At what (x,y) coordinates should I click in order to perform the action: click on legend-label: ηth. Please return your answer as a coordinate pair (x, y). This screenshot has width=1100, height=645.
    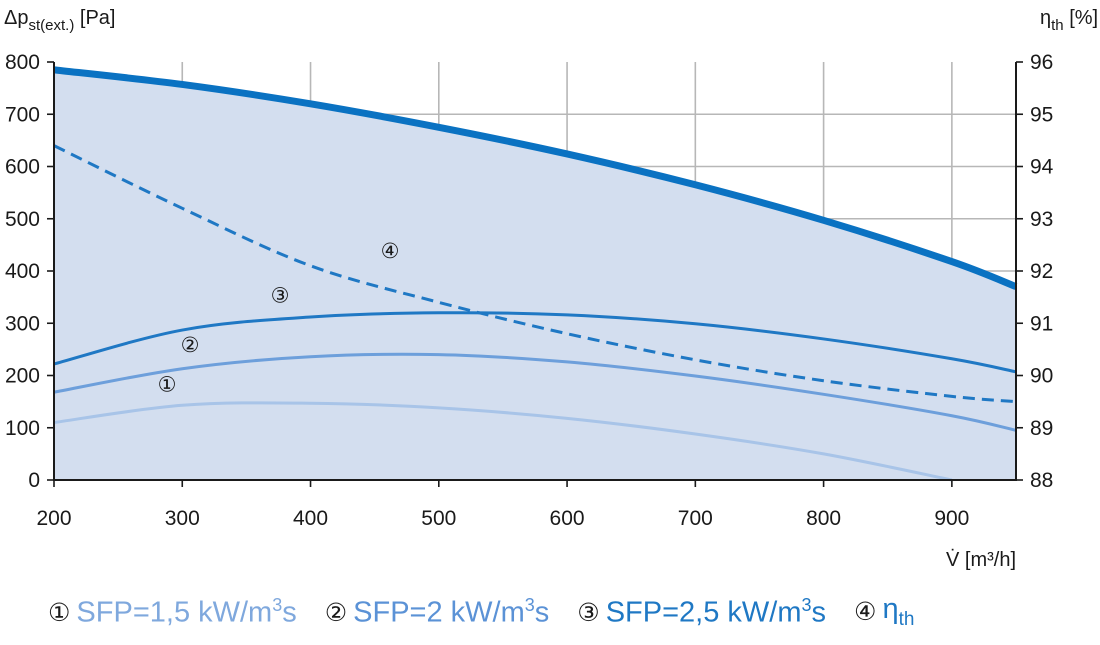
    Looking at the image, I should click on (898, 611).